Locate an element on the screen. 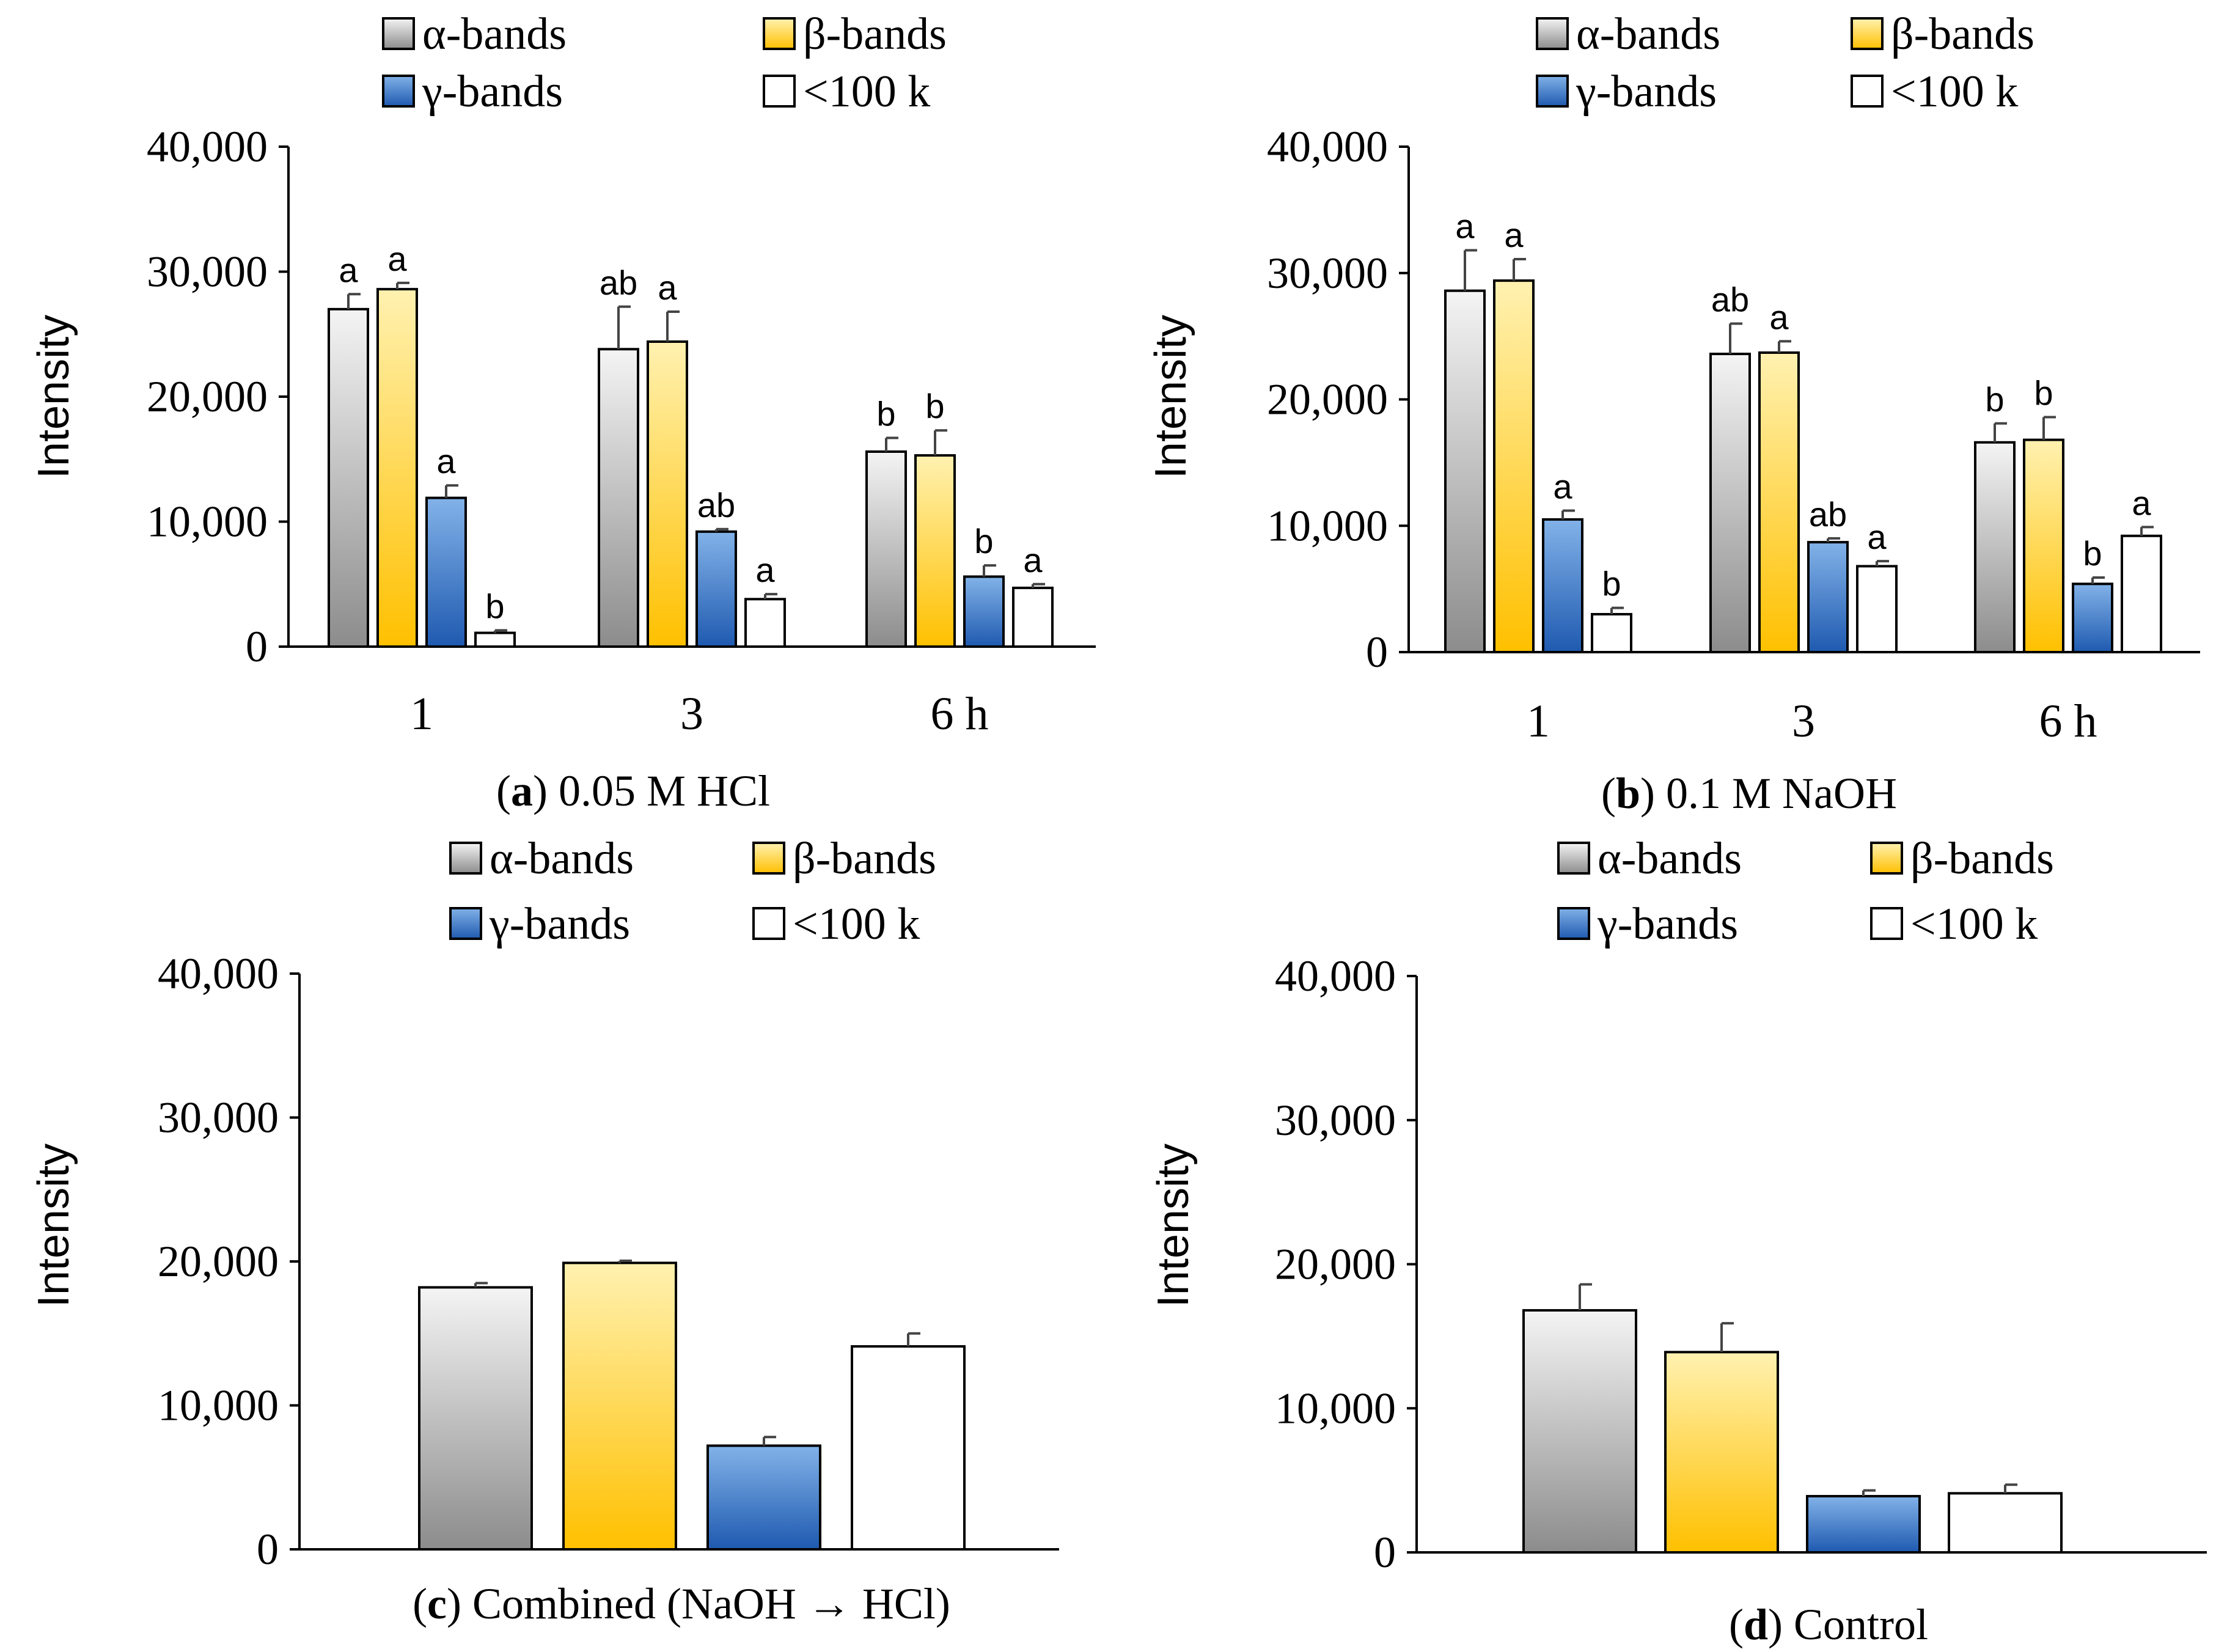 Image resolution: width=2227 pixels, height=1652 pixels. panel-a-y-tick-label-1: 10,000 is located at coordinates (207, 521).